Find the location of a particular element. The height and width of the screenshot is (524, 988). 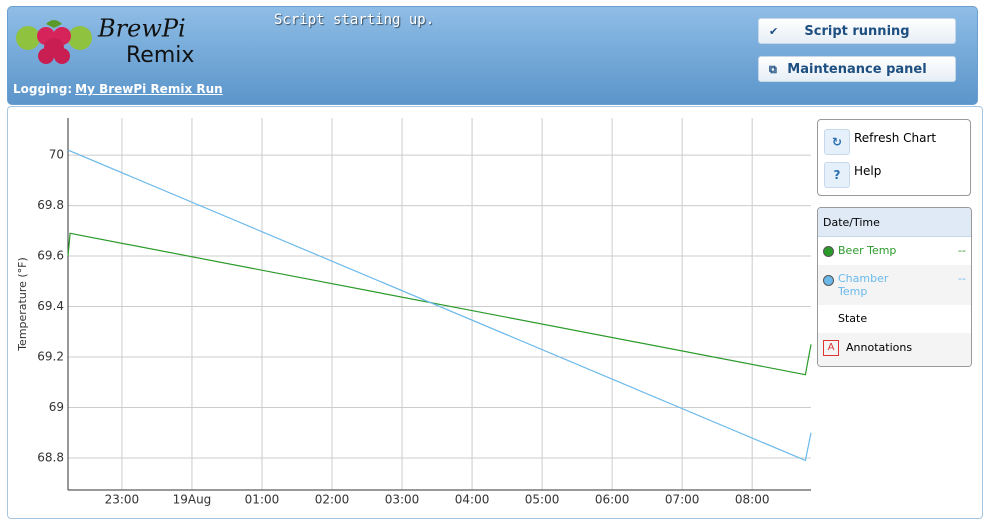

annotation-icon: A is located at coordinates (831, 348).